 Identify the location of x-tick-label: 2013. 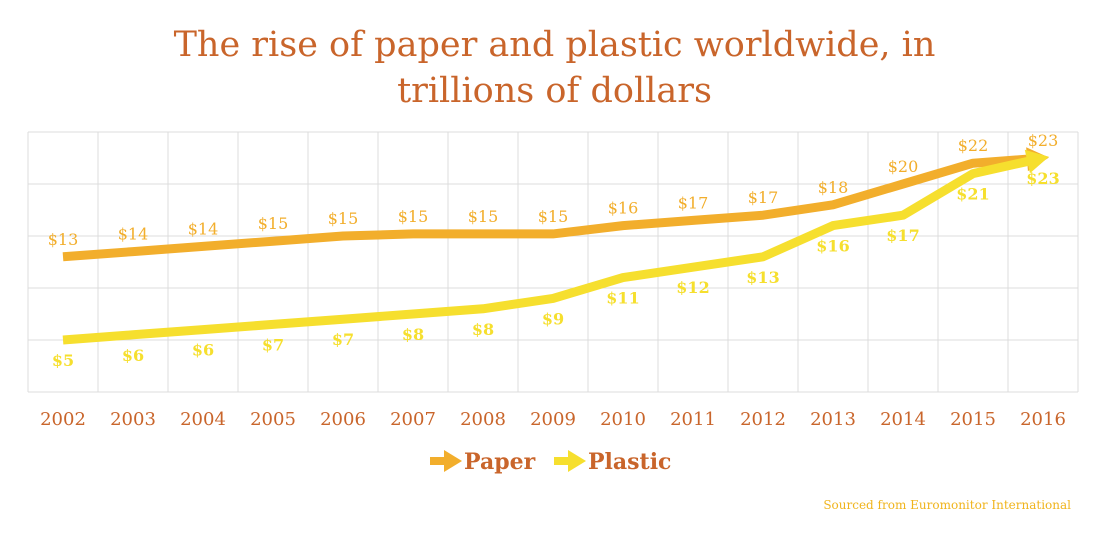
(833, 419).